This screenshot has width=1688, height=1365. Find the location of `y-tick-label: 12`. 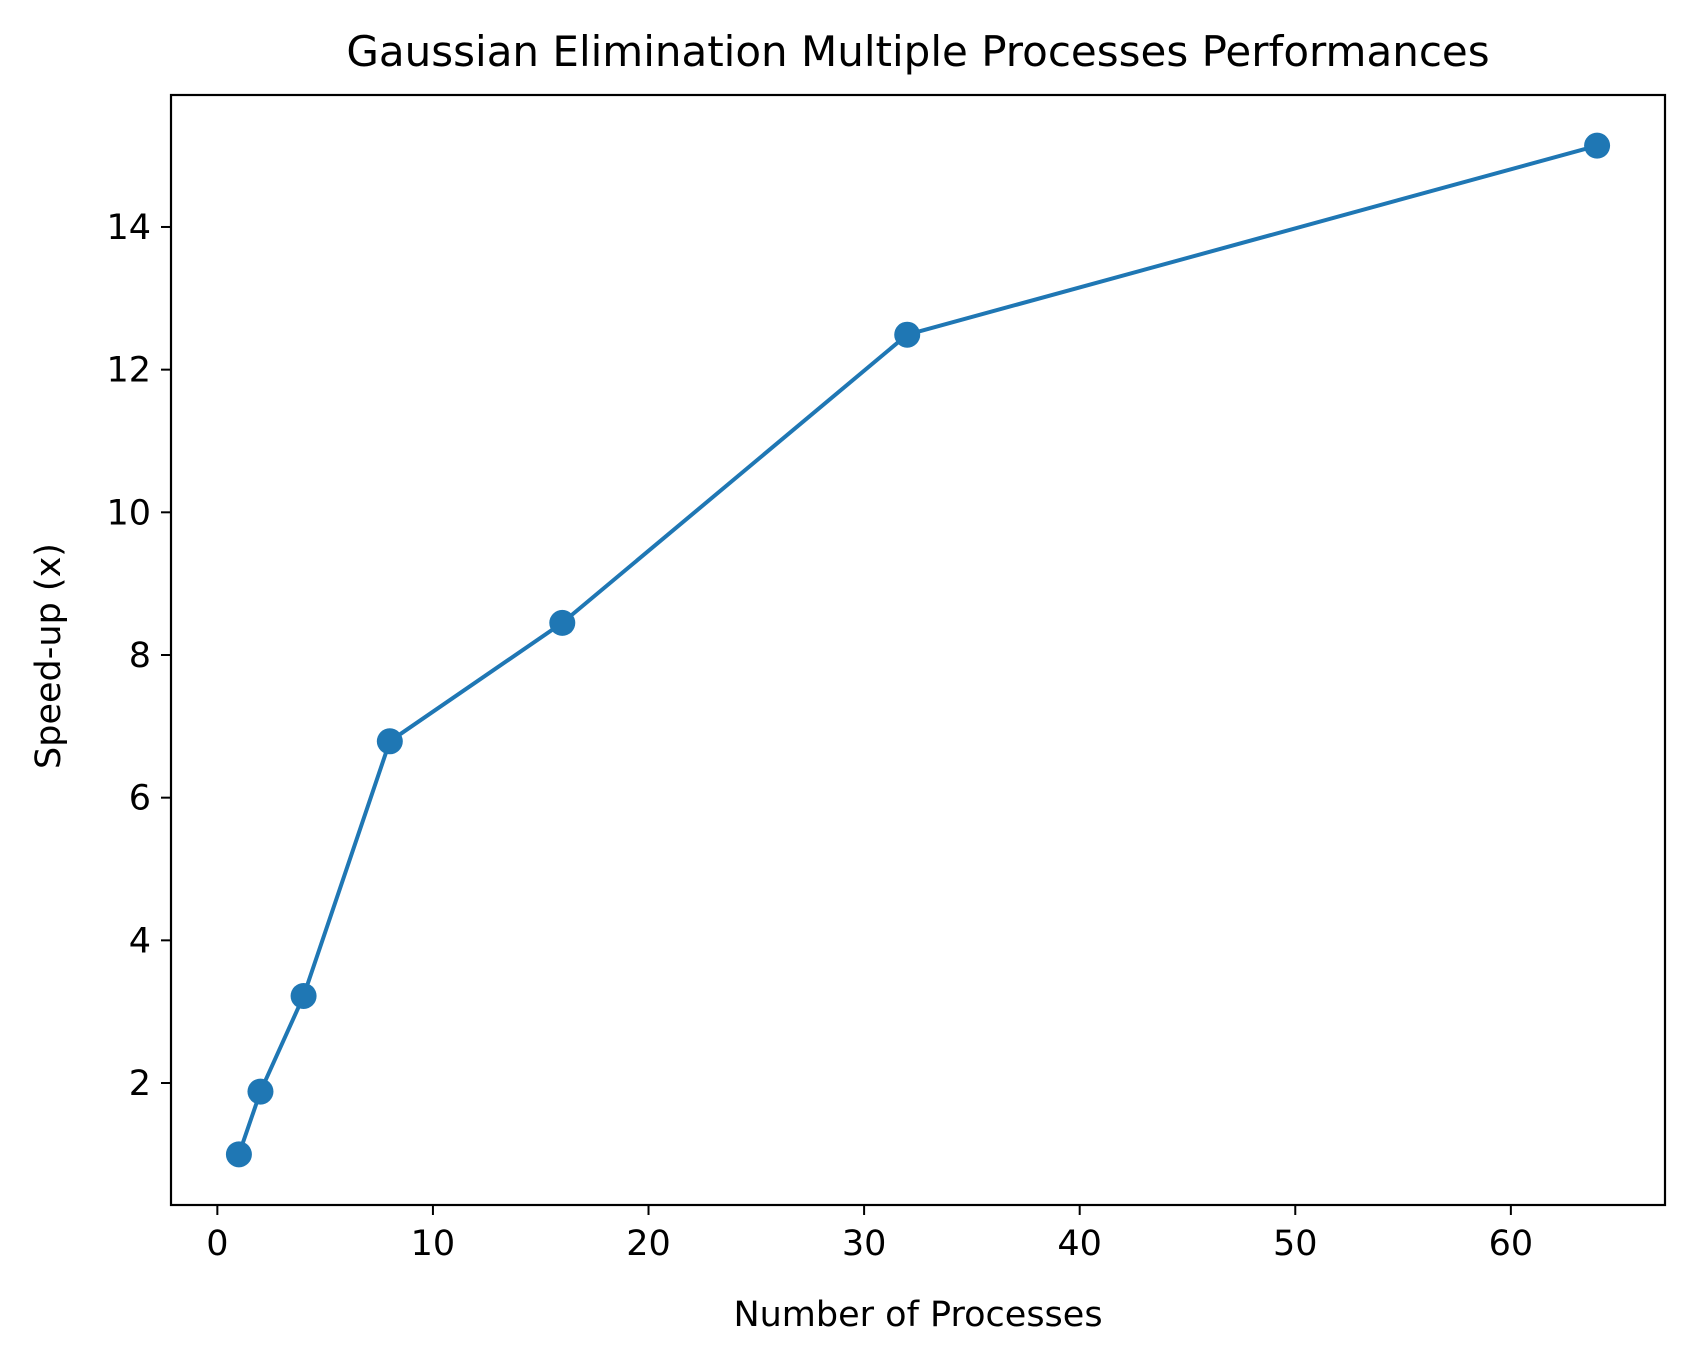

y-tick-label: 12 is located at coordinates (128, 371).